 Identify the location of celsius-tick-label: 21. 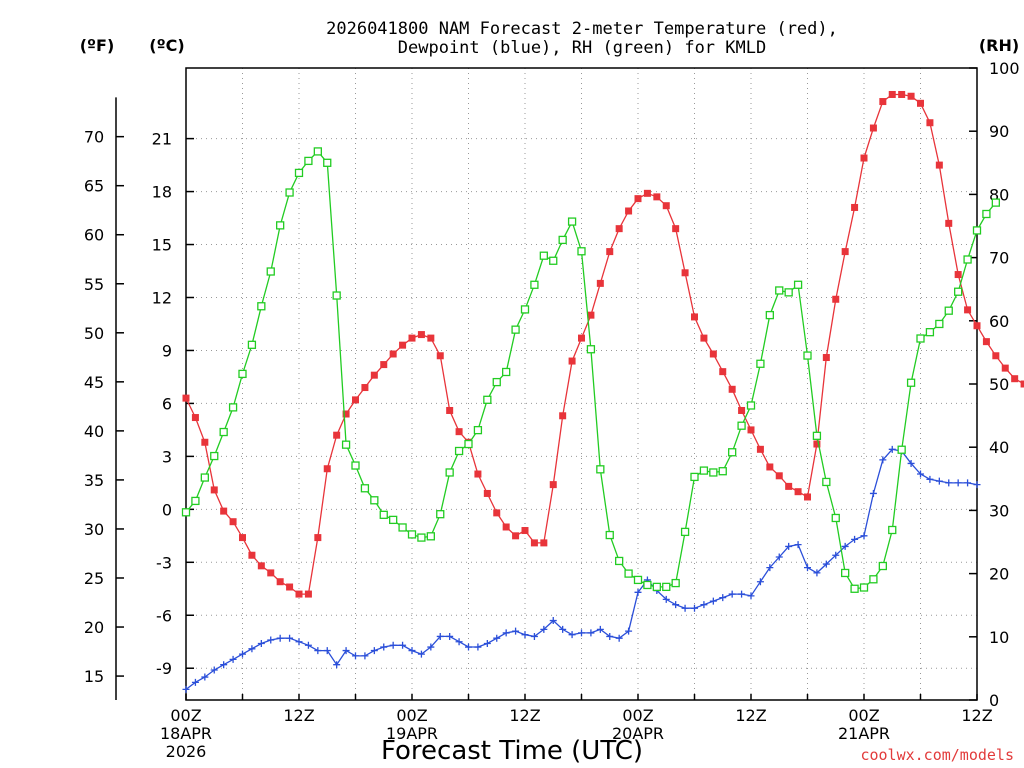
(162, 139).